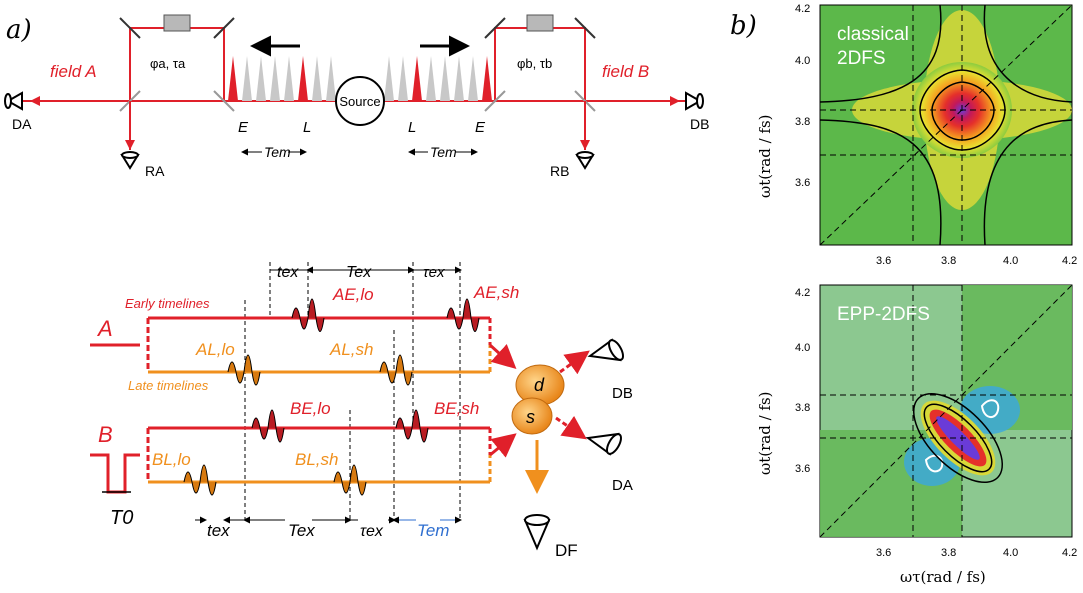  What do you see at coordinates (200, 480) in the screenshot?
I see `wavepacket-bl-lo` at bounding box center [200, 480].